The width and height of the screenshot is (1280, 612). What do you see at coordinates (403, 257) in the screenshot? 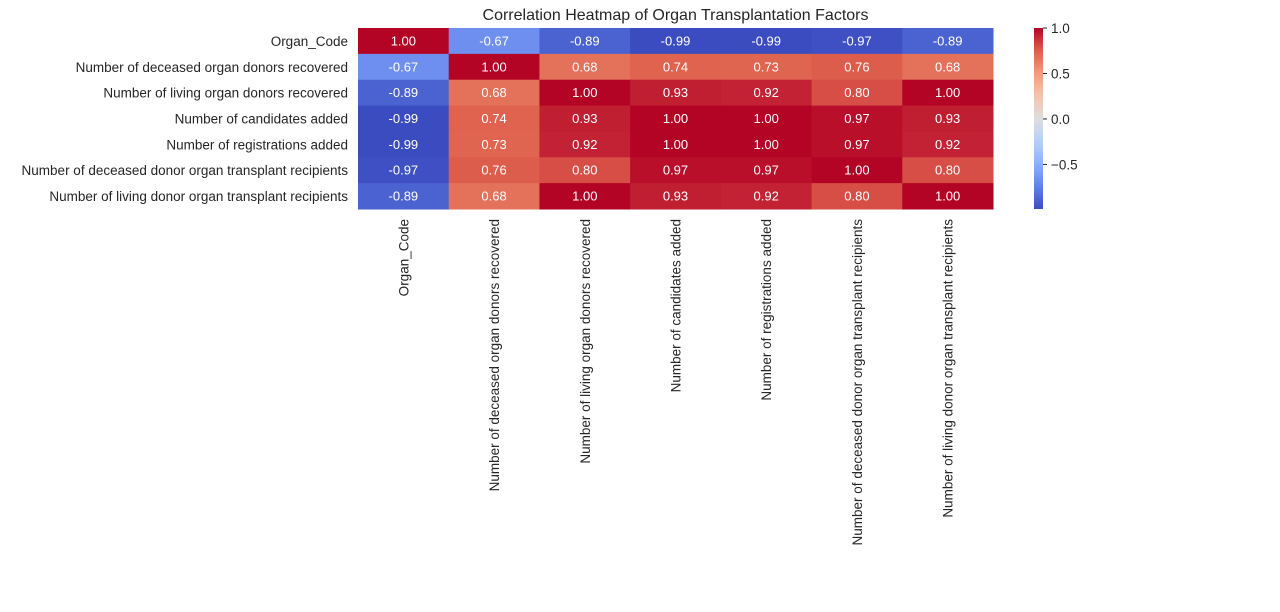
I see `column-label: Organ_Code` at bounding box center [403, 257].